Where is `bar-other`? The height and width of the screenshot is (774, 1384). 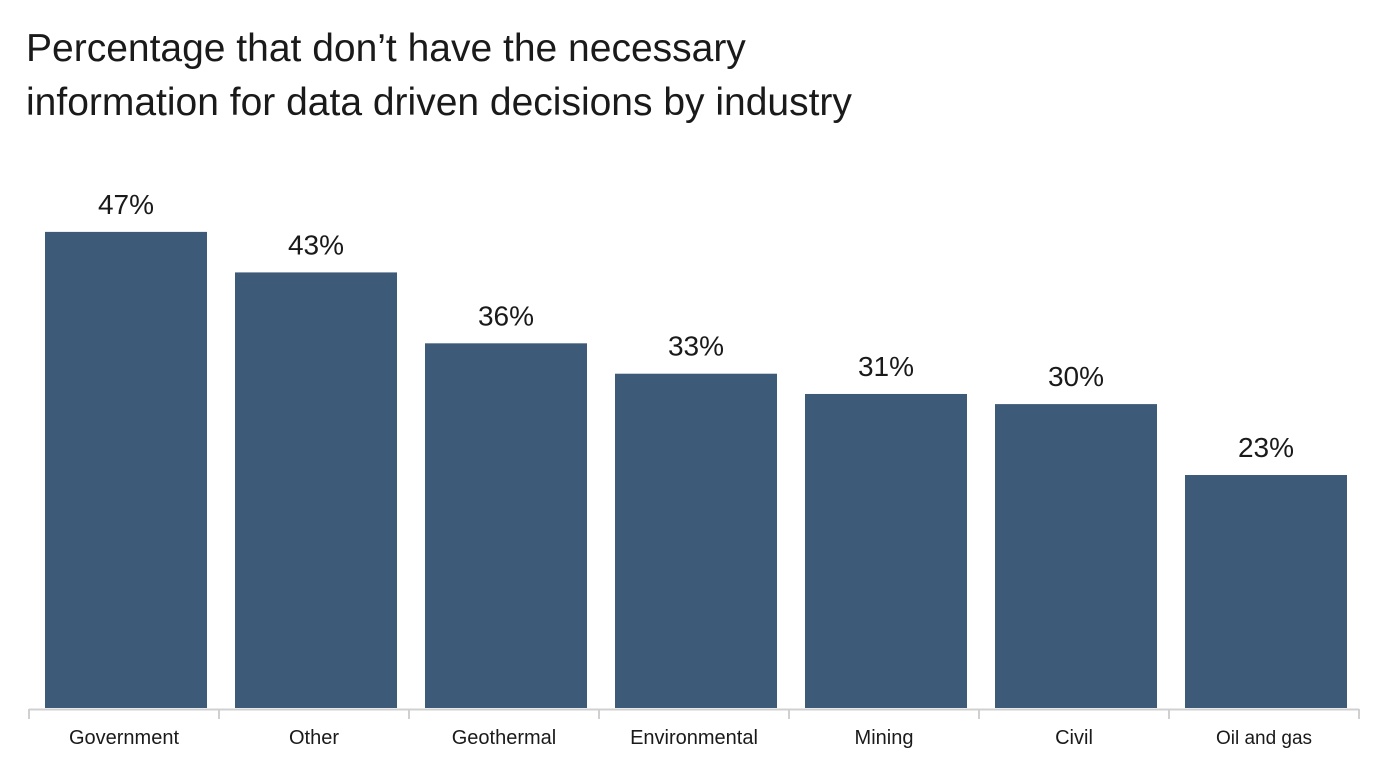
bar-other is located at coordinates (316, 490).